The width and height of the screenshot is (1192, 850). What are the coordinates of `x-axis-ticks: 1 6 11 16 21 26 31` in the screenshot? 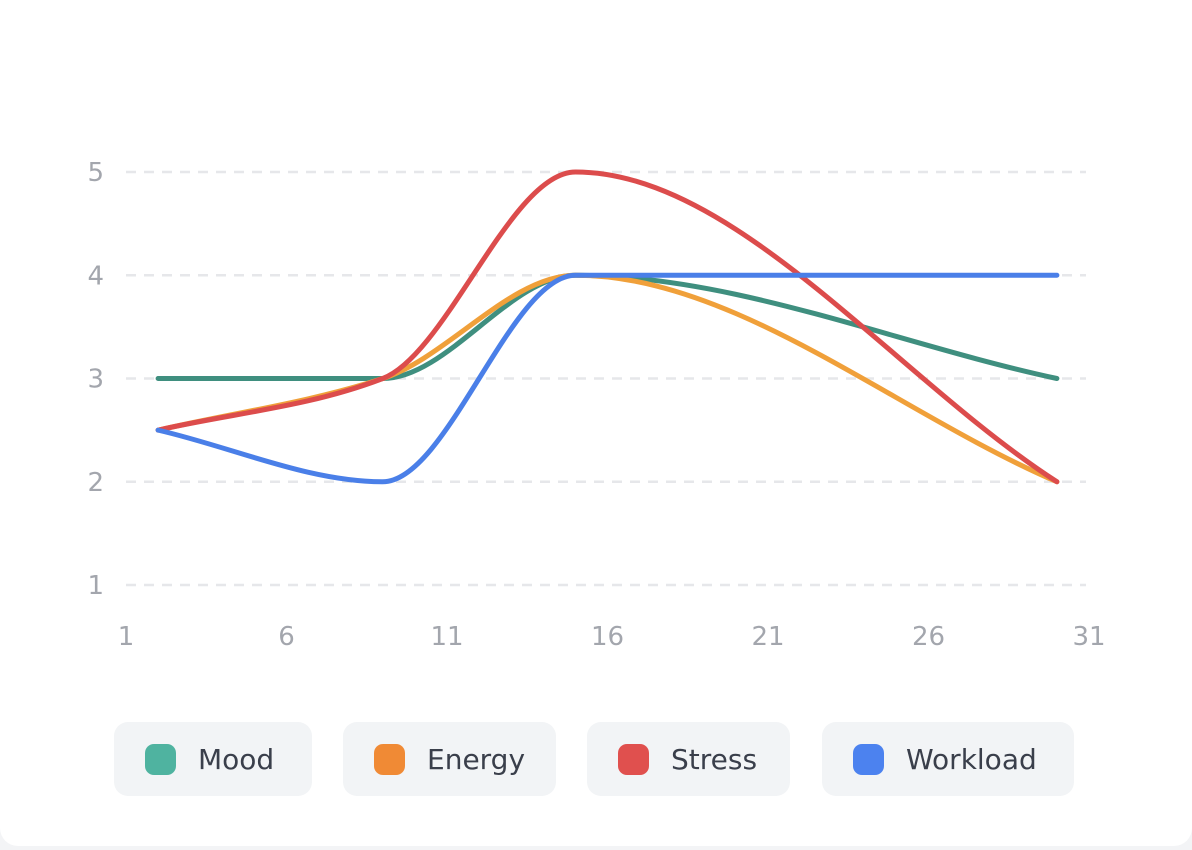 It's located at (612, 637).